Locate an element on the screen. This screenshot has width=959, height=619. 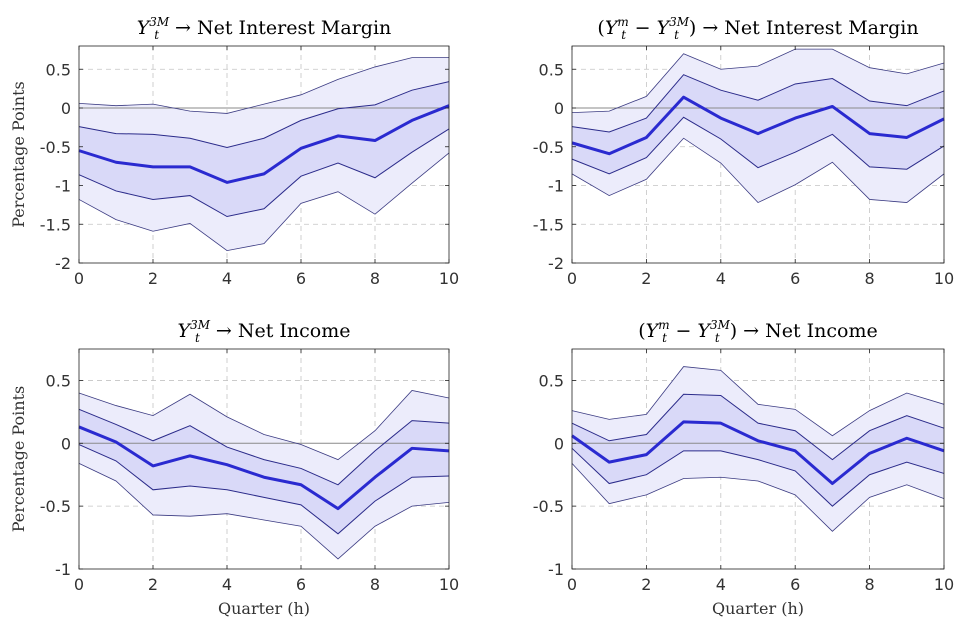
chart-title: (Ym t − Y3M t) → Net Income is located at coordinates (758, 331).